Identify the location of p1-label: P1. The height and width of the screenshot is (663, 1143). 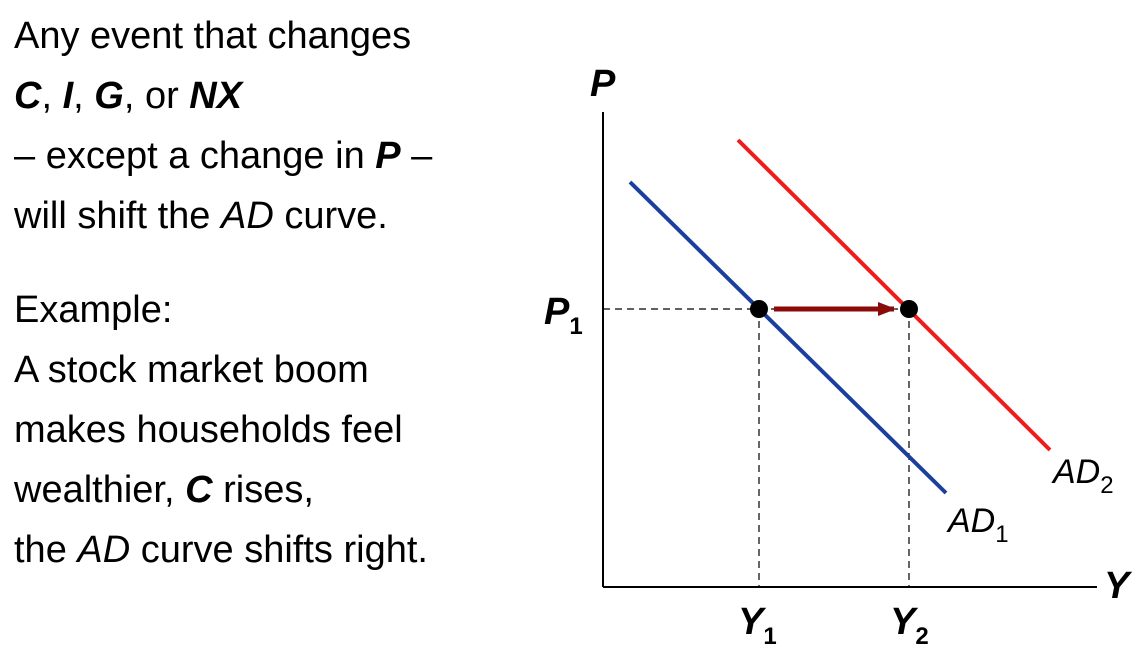
(563, 315).